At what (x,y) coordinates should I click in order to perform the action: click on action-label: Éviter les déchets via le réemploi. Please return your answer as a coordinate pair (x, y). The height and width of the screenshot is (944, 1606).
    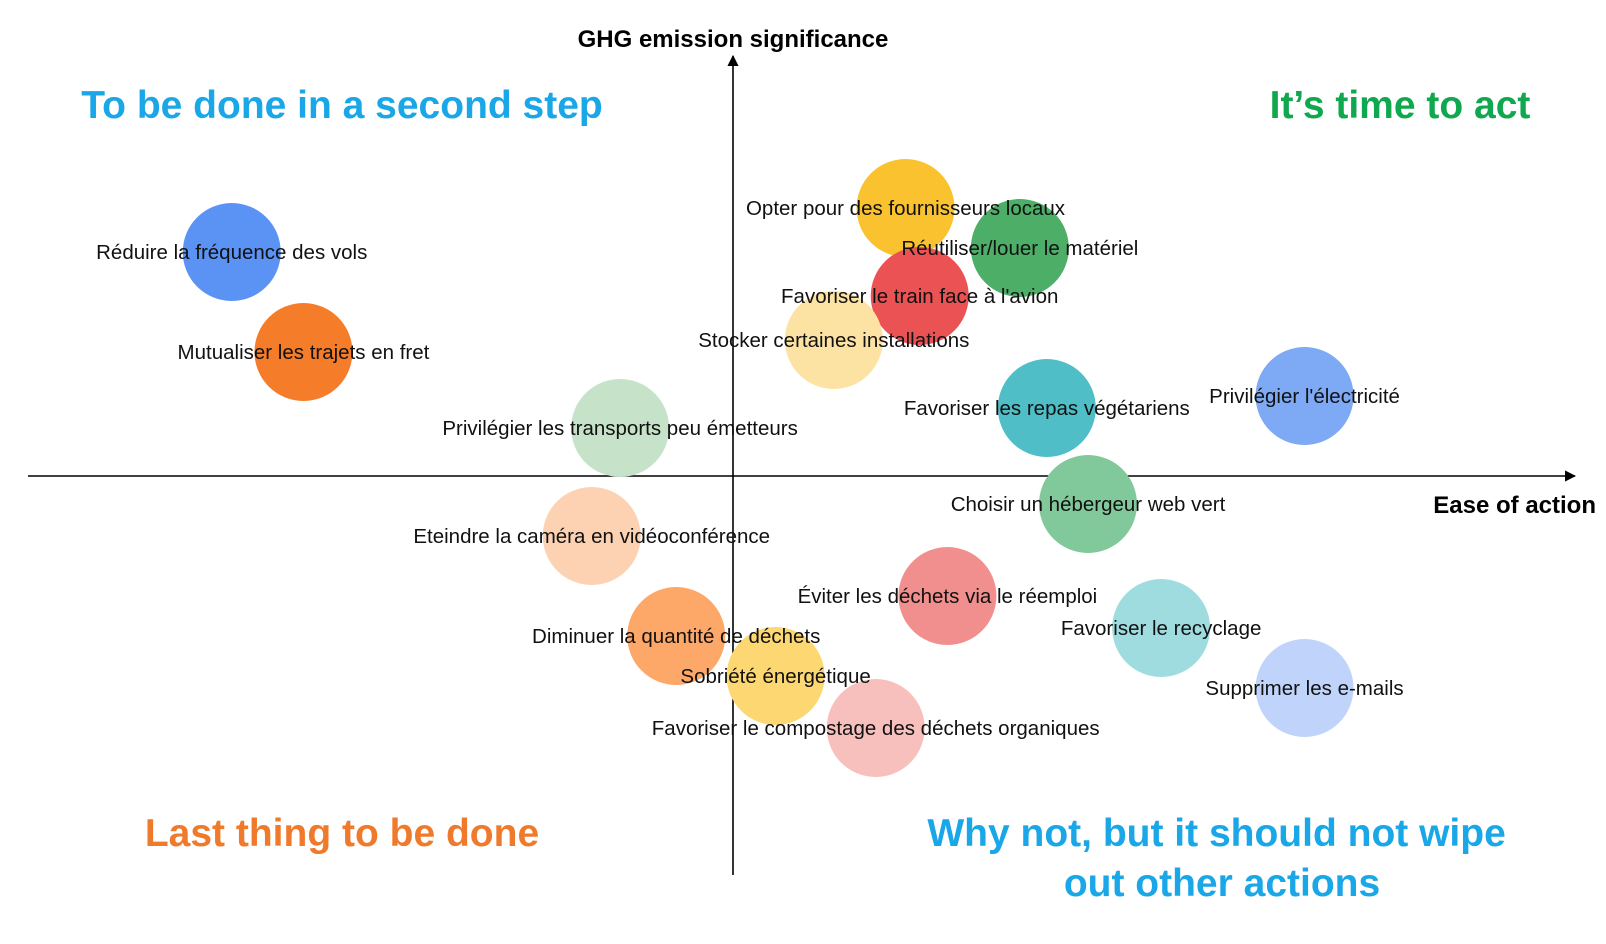
    Looking at the image, I should click on (948, 596).